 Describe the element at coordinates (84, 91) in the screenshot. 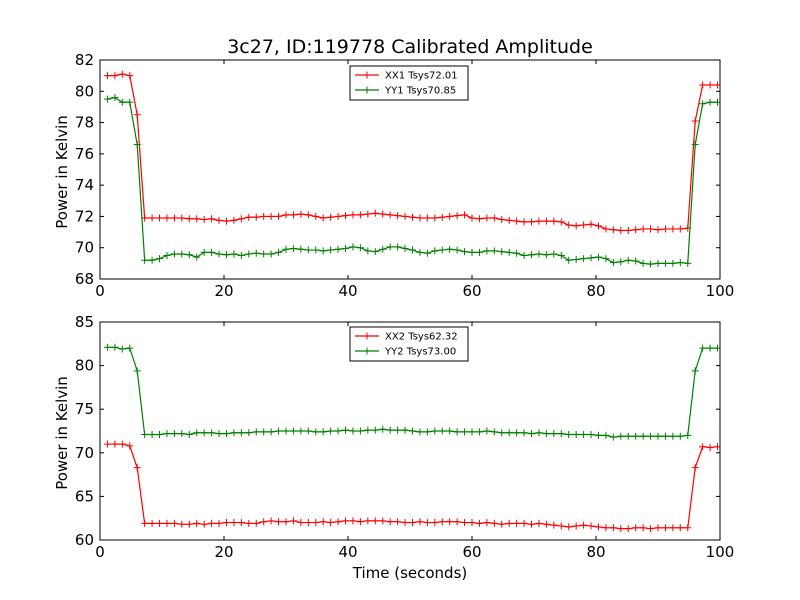

I see `top-y-tick-label: 80` at that location.